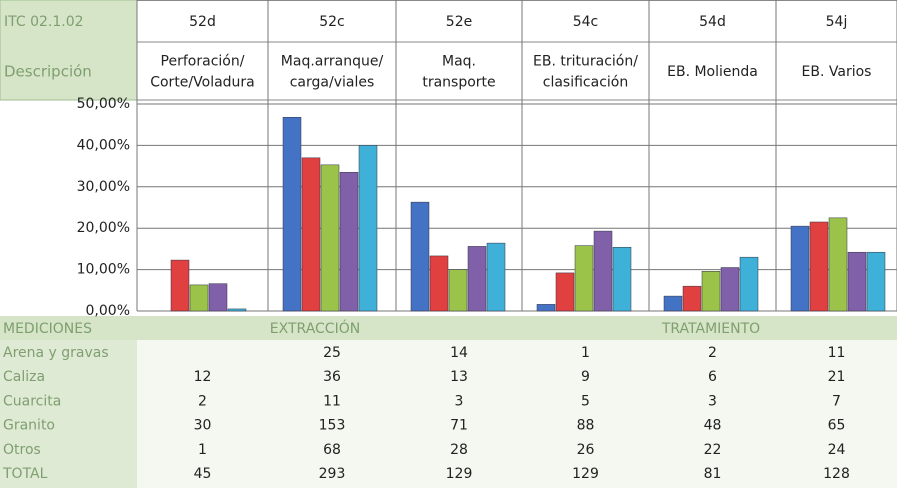 The width and height of the screenshot is (897, 488). What do you see at coordinates (836, 401) in the screenshot?
I see `table-value: 7` at bounding box center [836, 401].